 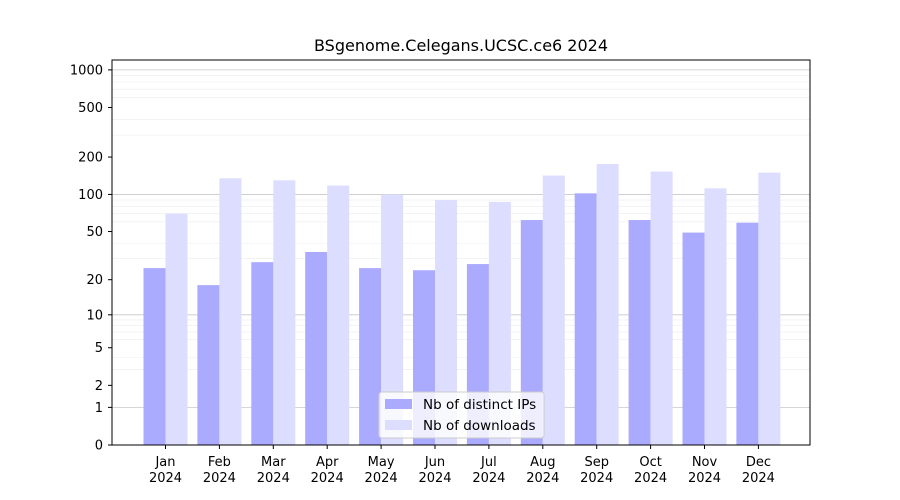 I want to click on x-tick-label: Dec 2024, so click(x=758, y=470).